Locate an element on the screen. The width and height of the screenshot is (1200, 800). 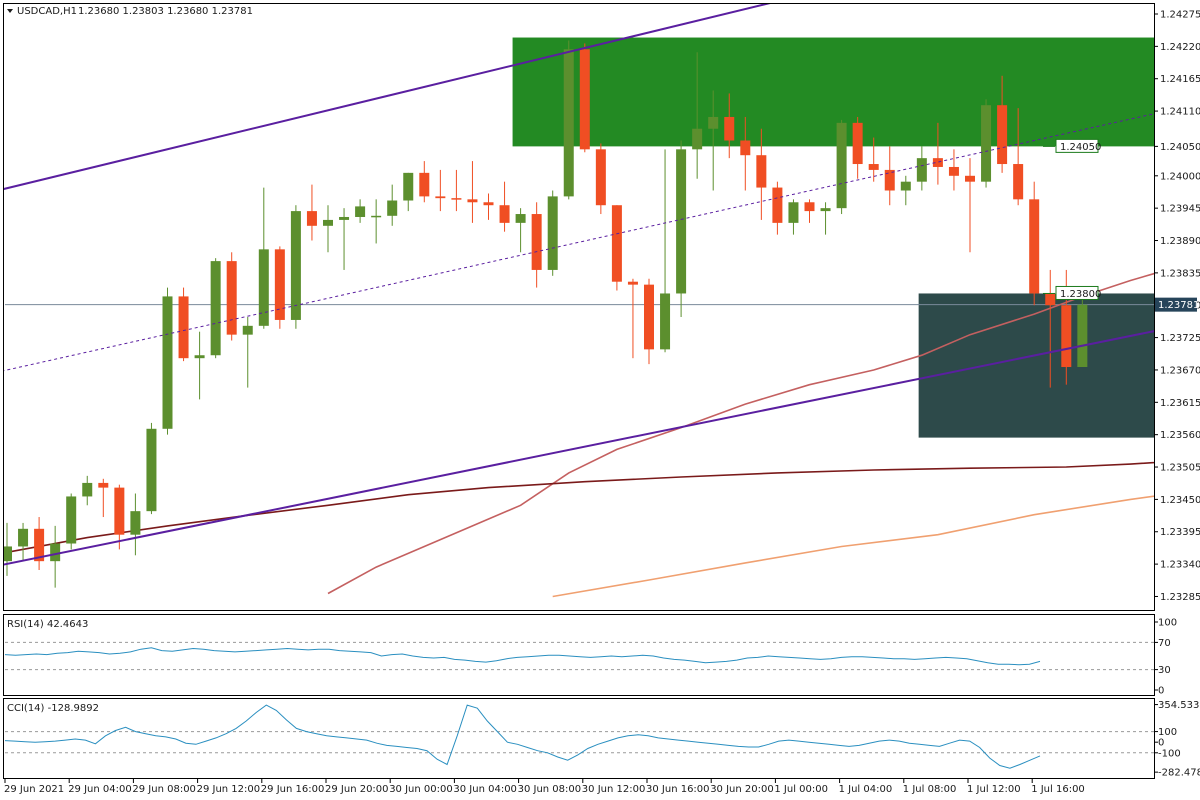
time-tick-label: 1 Jul 08:00 is located at coordinates (930, 789).